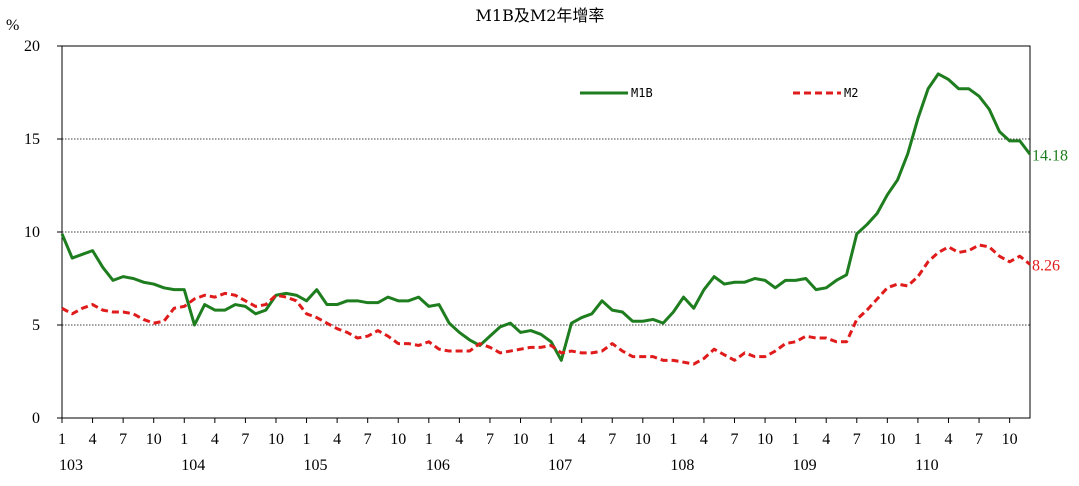 This screenshot has width=1079, height=486. What do you see at coordinates (316, 465) in the screenshot?
I see `x-year-label: 105` at bounding box center [316, 465].